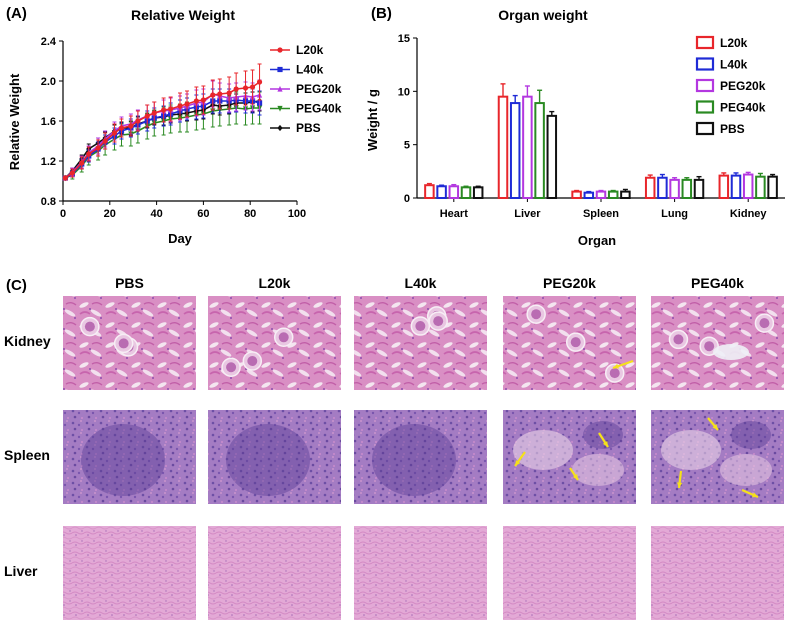 This screenshot has height=623, width=790. What do you see at coordinates (732, 129) in the screenshot?
I see `legend-label: PBS` at bounding box center [732, 129].